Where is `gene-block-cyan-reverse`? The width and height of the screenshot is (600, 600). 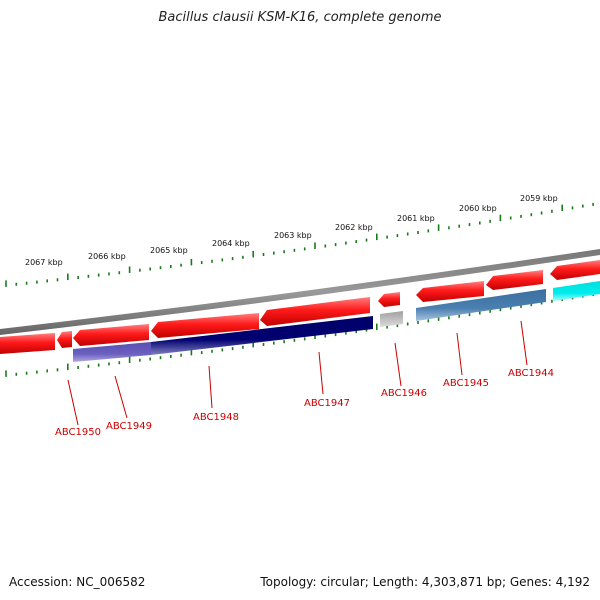
gene-block-cyan-reverse is located at coordinates (576, 291).